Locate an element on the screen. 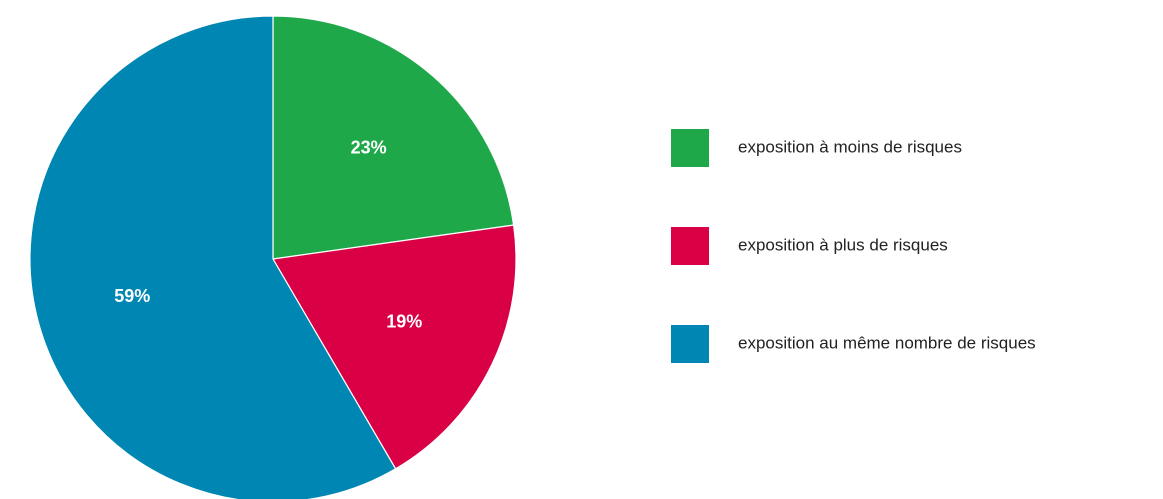  value-label: 23% is located at coordinates (369, 148).